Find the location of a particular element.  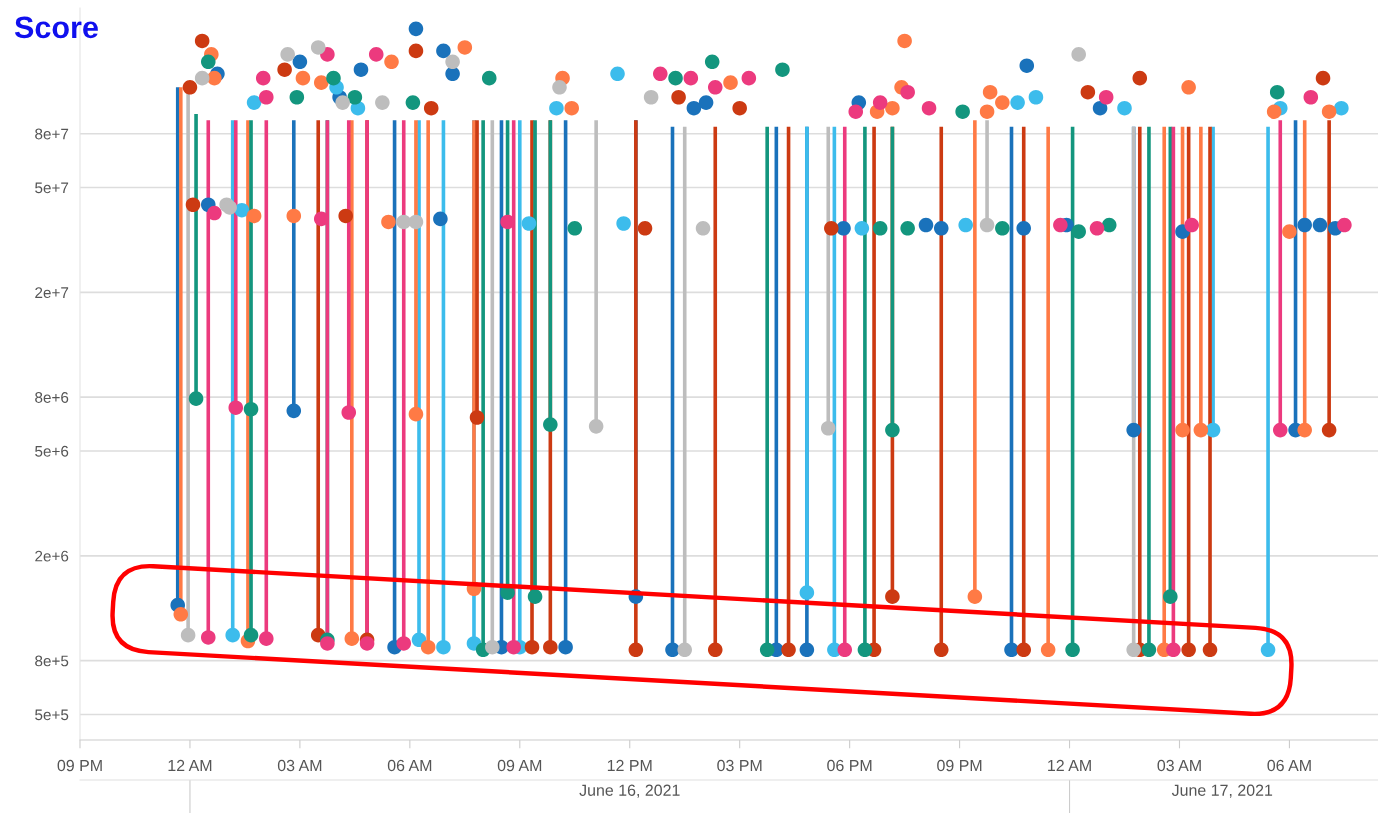

x-tick-label: 12 PM is located at coordinates (629, 765).